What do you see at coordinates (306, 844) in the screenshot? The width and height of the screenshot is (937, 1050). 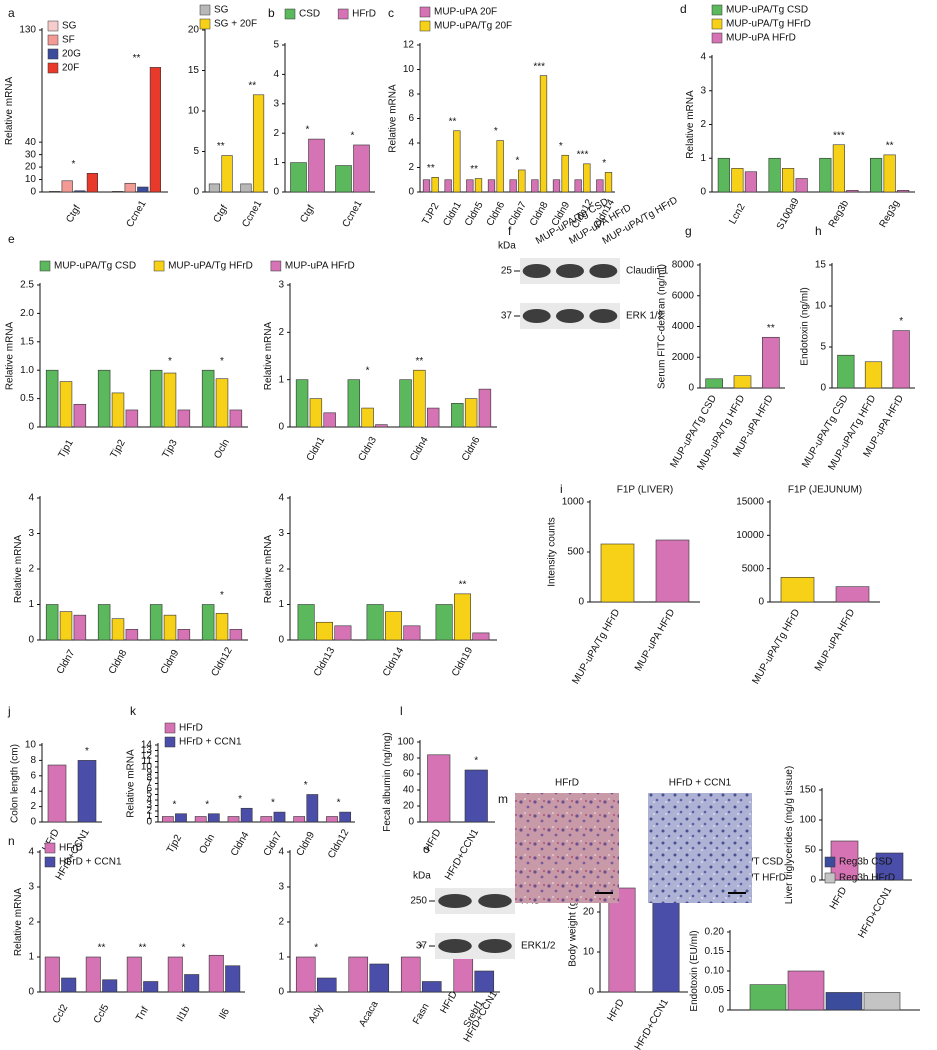 I see `x-tick-label: Cldn9` at bounding box center [306, 844].